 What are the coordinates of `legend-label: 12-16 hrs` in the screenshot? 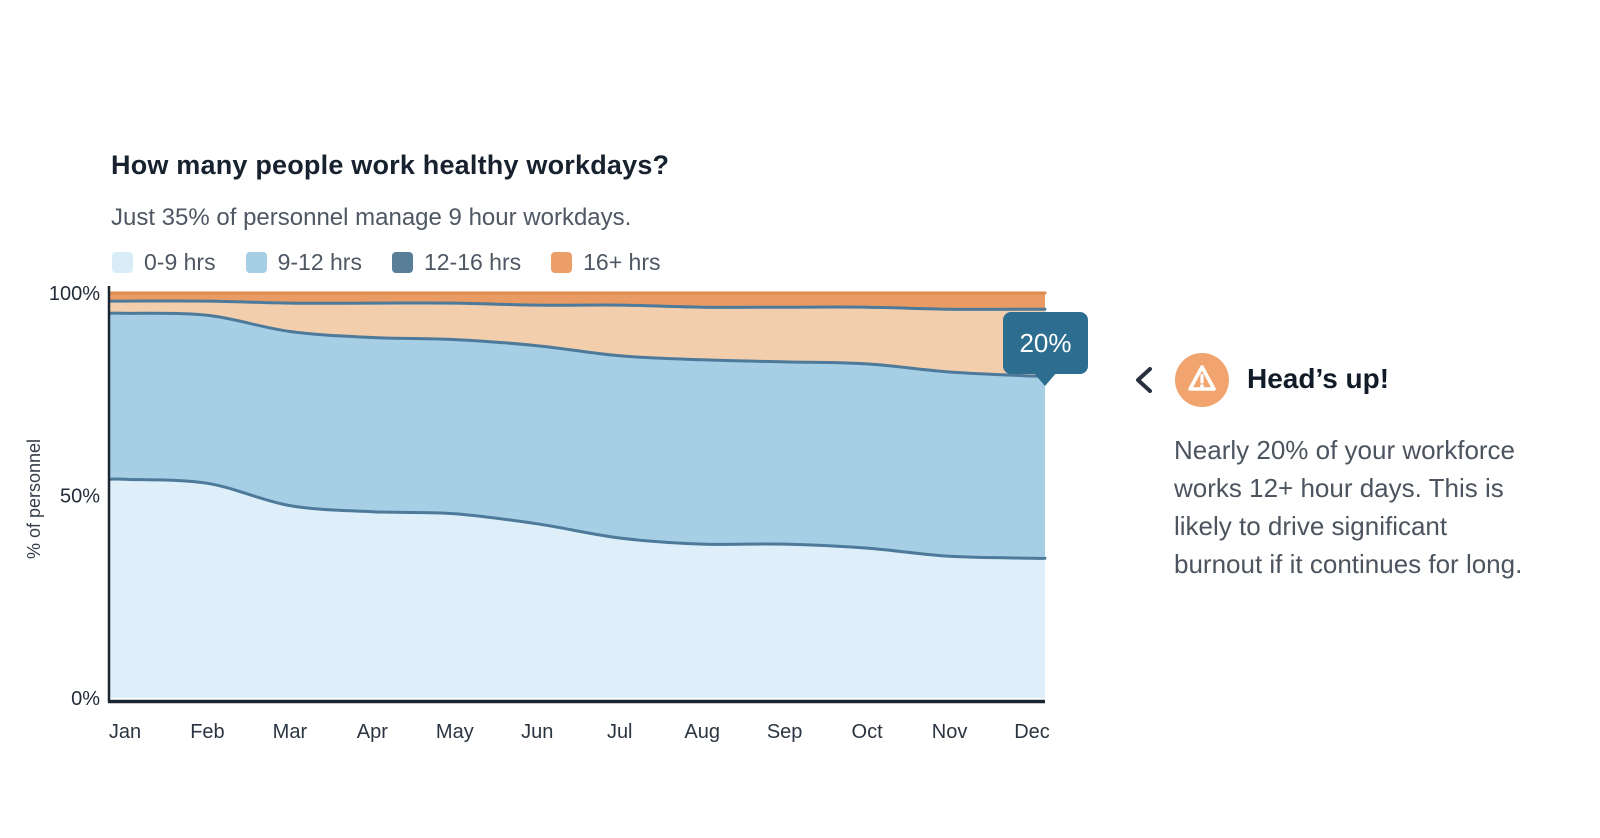 It's located at (472, 262).